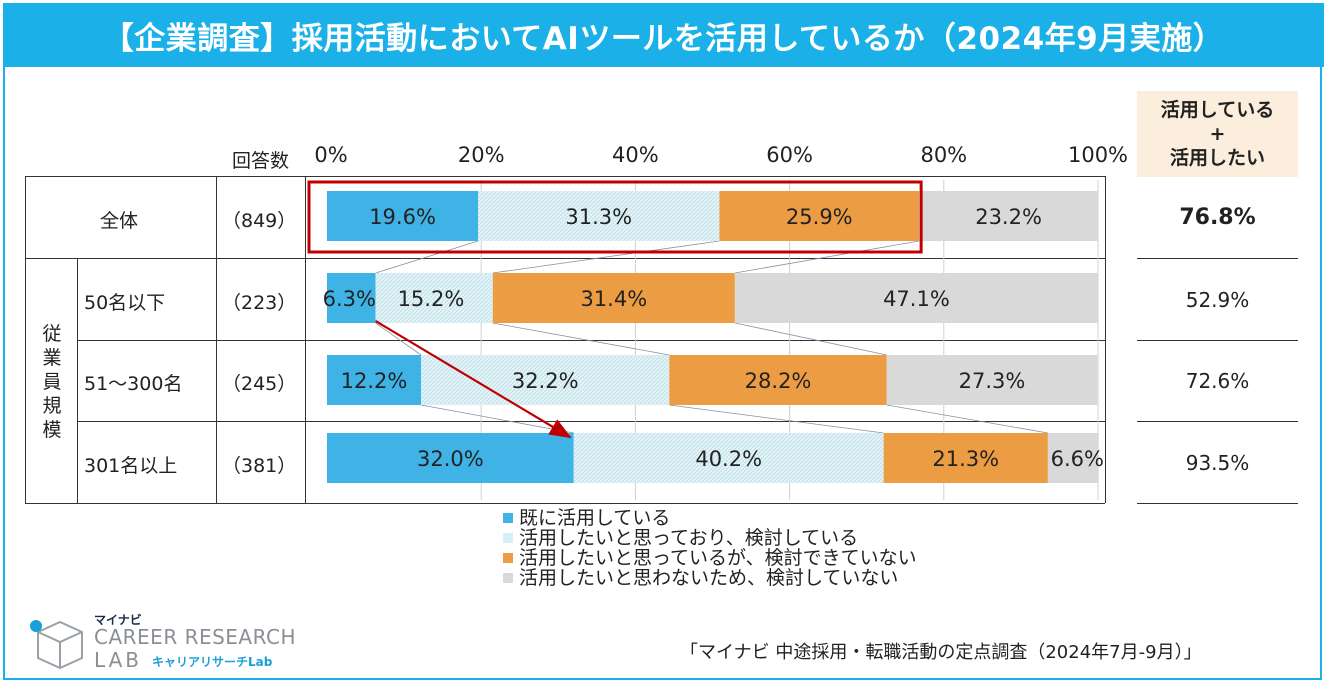 This screenshot has height=685, width=1327. I want to click on row-responses-51-300: （245）, so click(259, 384).